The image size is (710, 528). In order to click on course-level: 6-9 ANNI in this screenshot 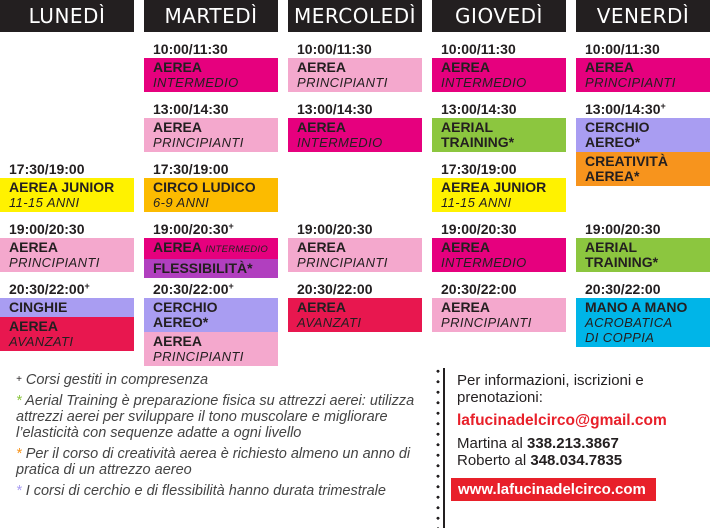, I will do `click(181, 202)`.